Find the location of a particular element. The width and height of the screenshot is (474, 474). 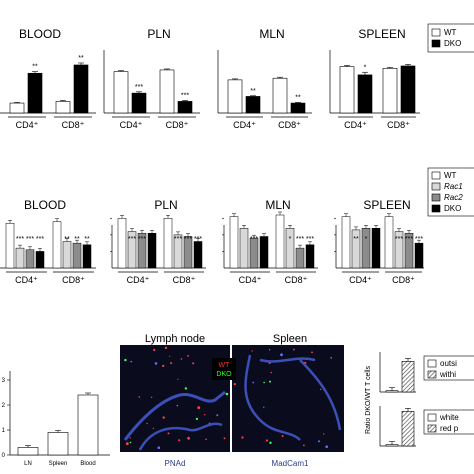

row3l-ytick-label-3: 3 is located at coordinates (4, 381).